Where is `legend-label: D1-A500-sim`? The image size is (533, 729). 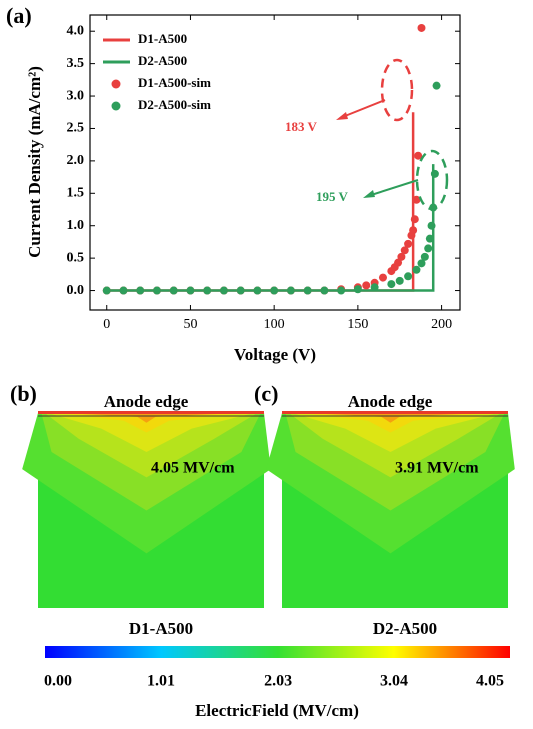
legend-label: D1-A500-sim is located at coordinates (174, 82).